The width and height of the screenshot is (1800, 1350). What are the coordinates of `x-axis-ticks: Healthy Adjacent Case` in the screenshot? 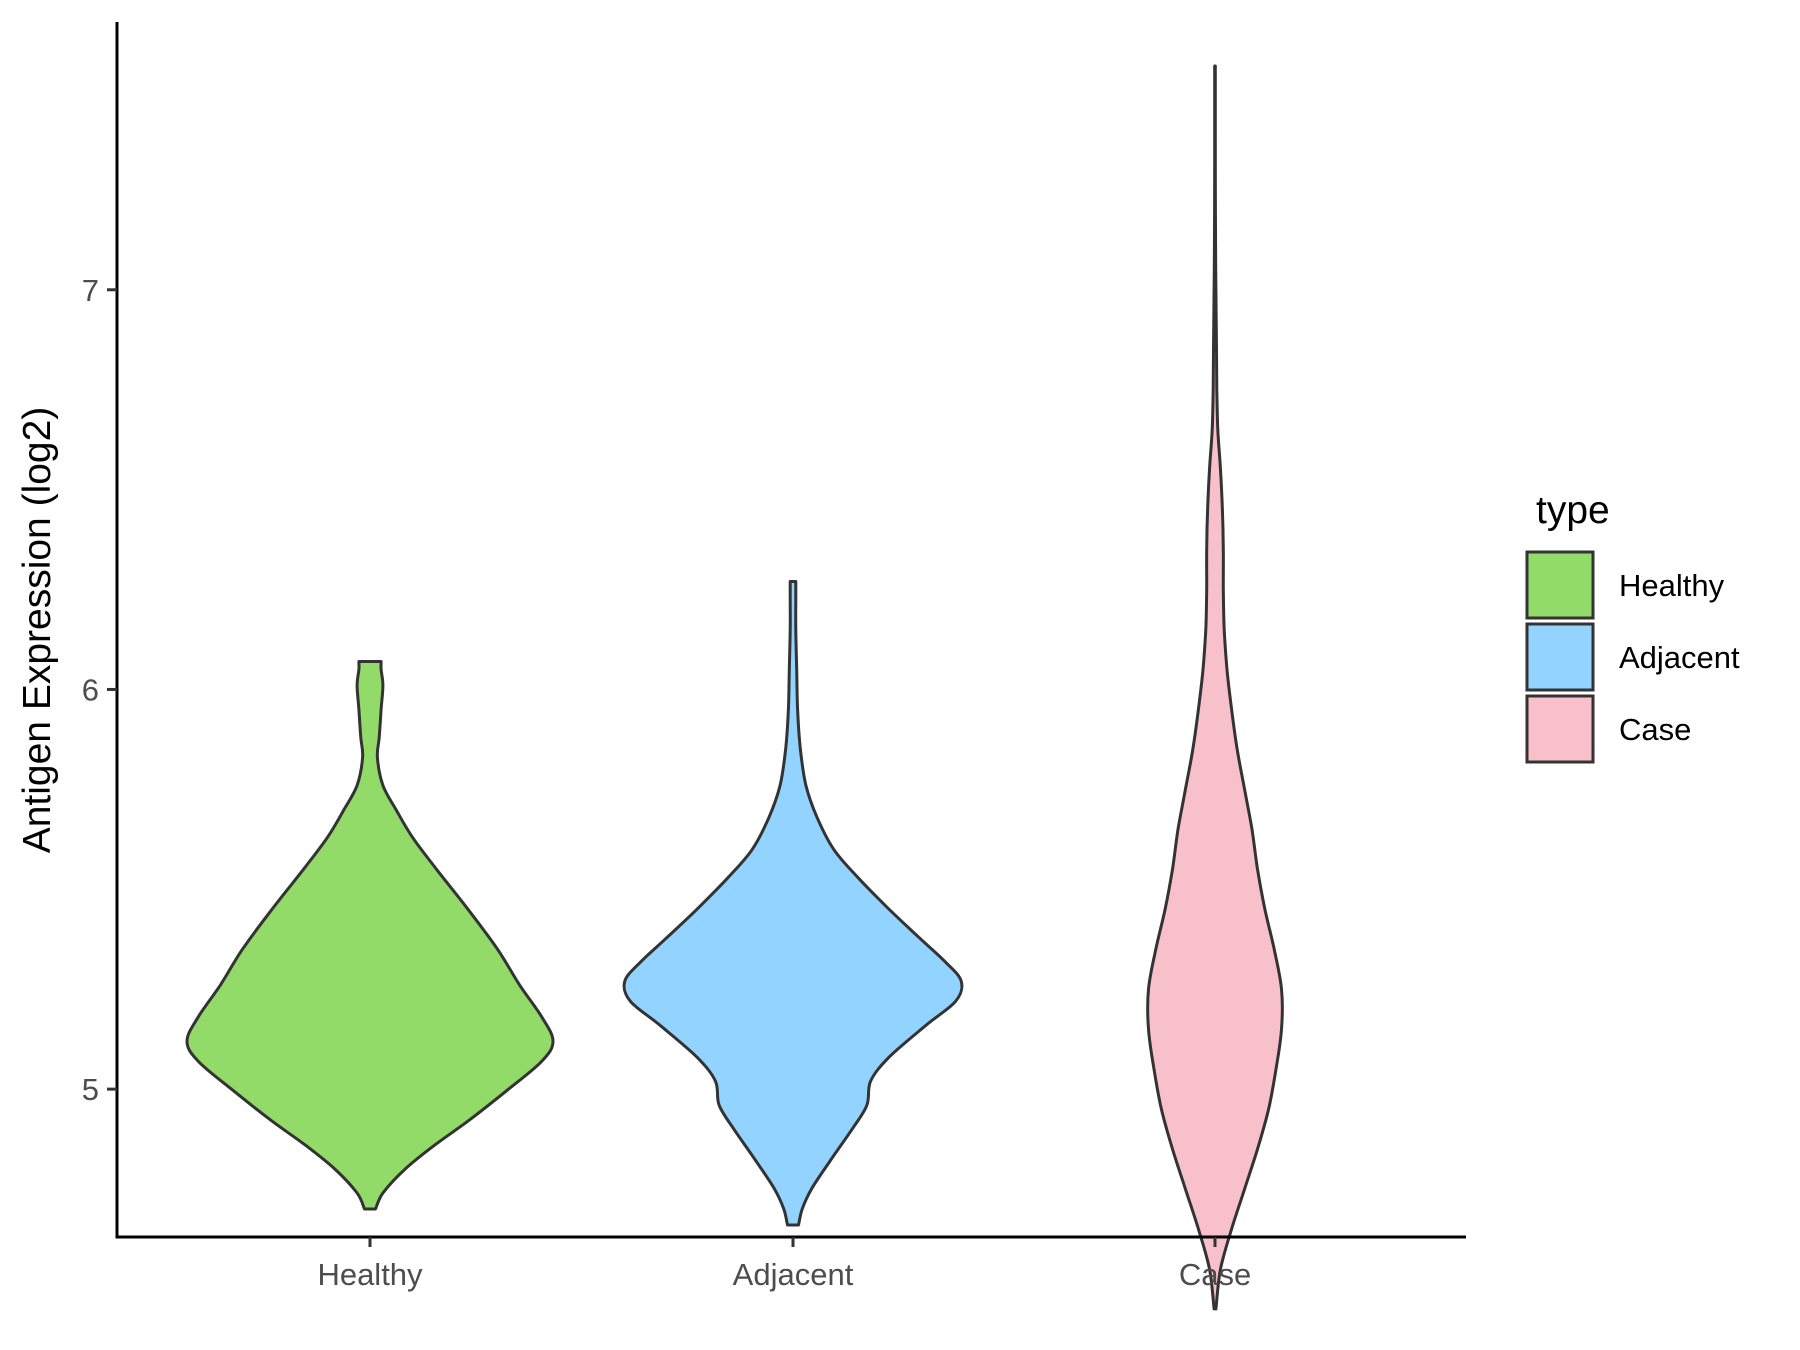 It's located at (784, 1264).